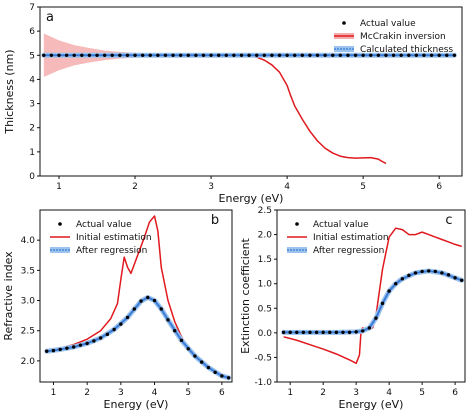 The height and width of the screenshot is (410, 474). What do you see at coordinates (135, 187) in the screenshot?
I see `x-tick-label: 2` at bounding box center [135, 187].